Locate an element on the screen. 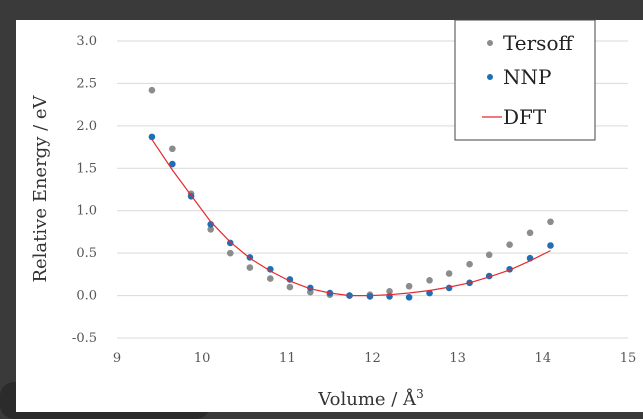  y-tick-label: 2.0 is located at coordinates (86, 126).